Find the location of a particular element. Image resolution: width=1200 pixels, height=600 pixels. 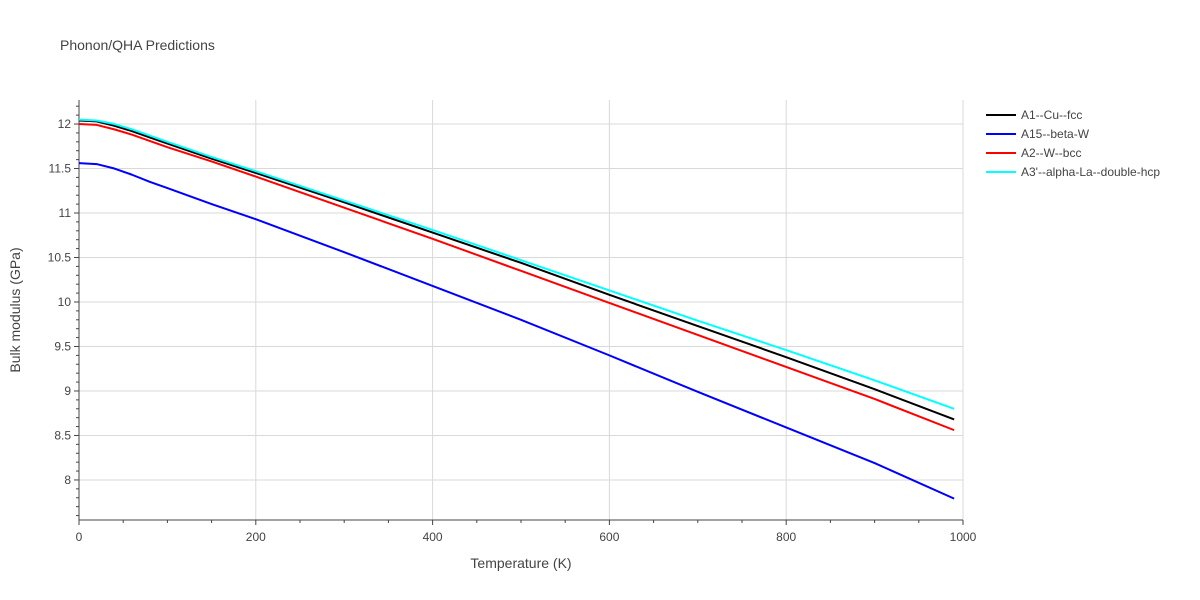

legend-item: A1--Cu--fcc is located at coordinates (1034, 115).